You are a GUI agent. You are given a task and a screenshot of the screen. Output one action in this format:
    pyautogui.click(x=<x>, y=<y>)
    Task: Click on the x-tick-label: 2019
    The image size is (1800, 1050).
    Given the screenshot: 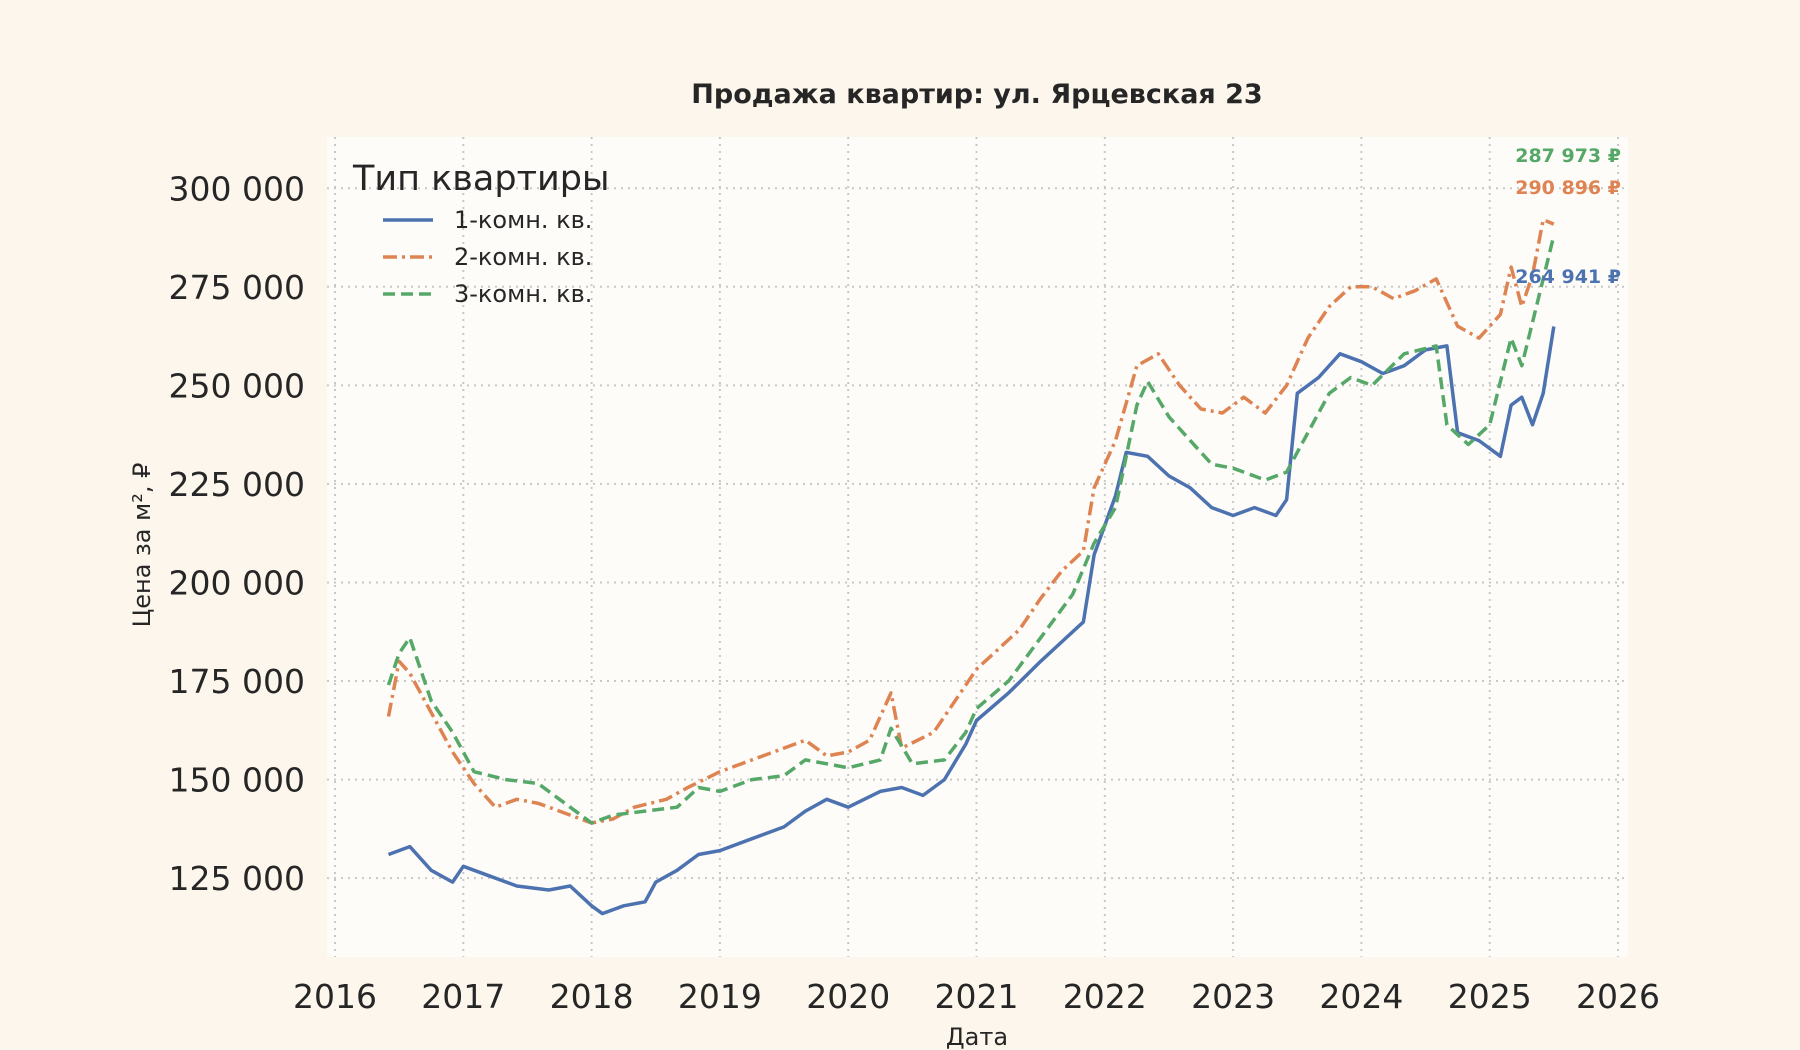 What is the action you would take?
    pyautogui.click(x=720, y=996)
    